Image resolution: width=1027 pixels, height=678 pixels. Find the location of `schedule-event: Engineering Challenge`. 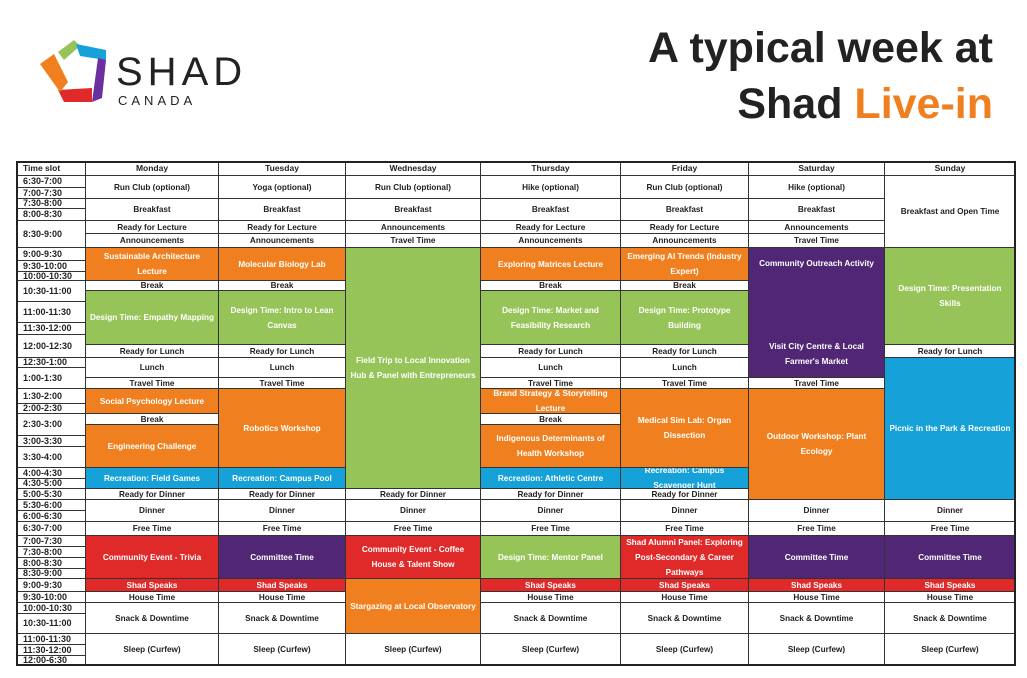

schedule-event: Engineering Challenge is located at coordinates (152, 446).